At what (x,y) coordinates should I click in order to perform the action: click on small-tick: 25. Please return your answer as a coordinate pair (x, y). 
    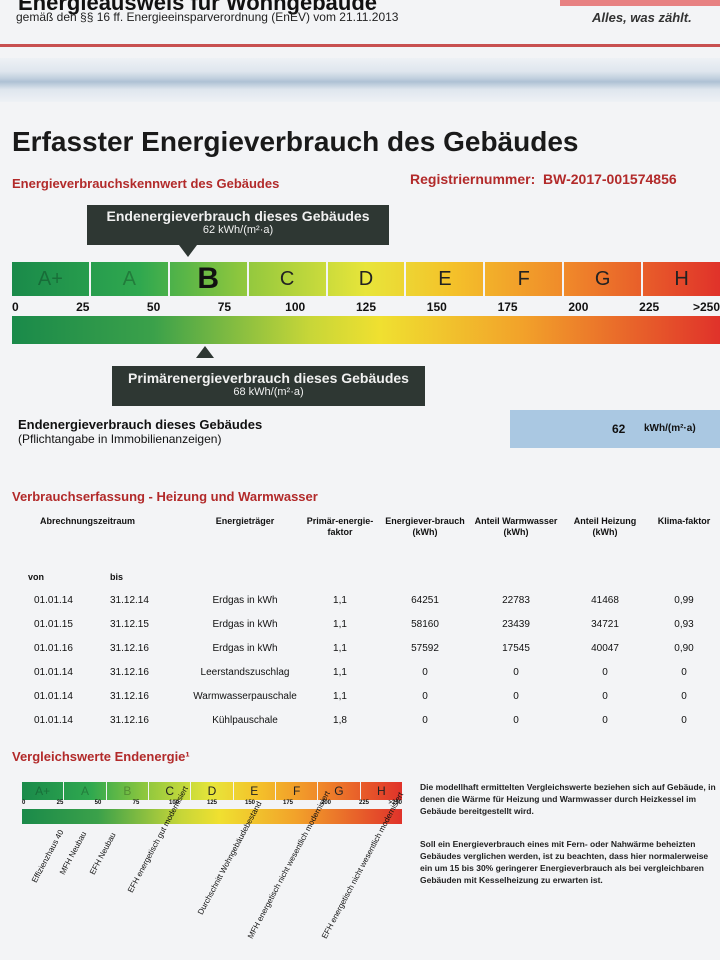
    Looking at the image, I should click on (60, 803).